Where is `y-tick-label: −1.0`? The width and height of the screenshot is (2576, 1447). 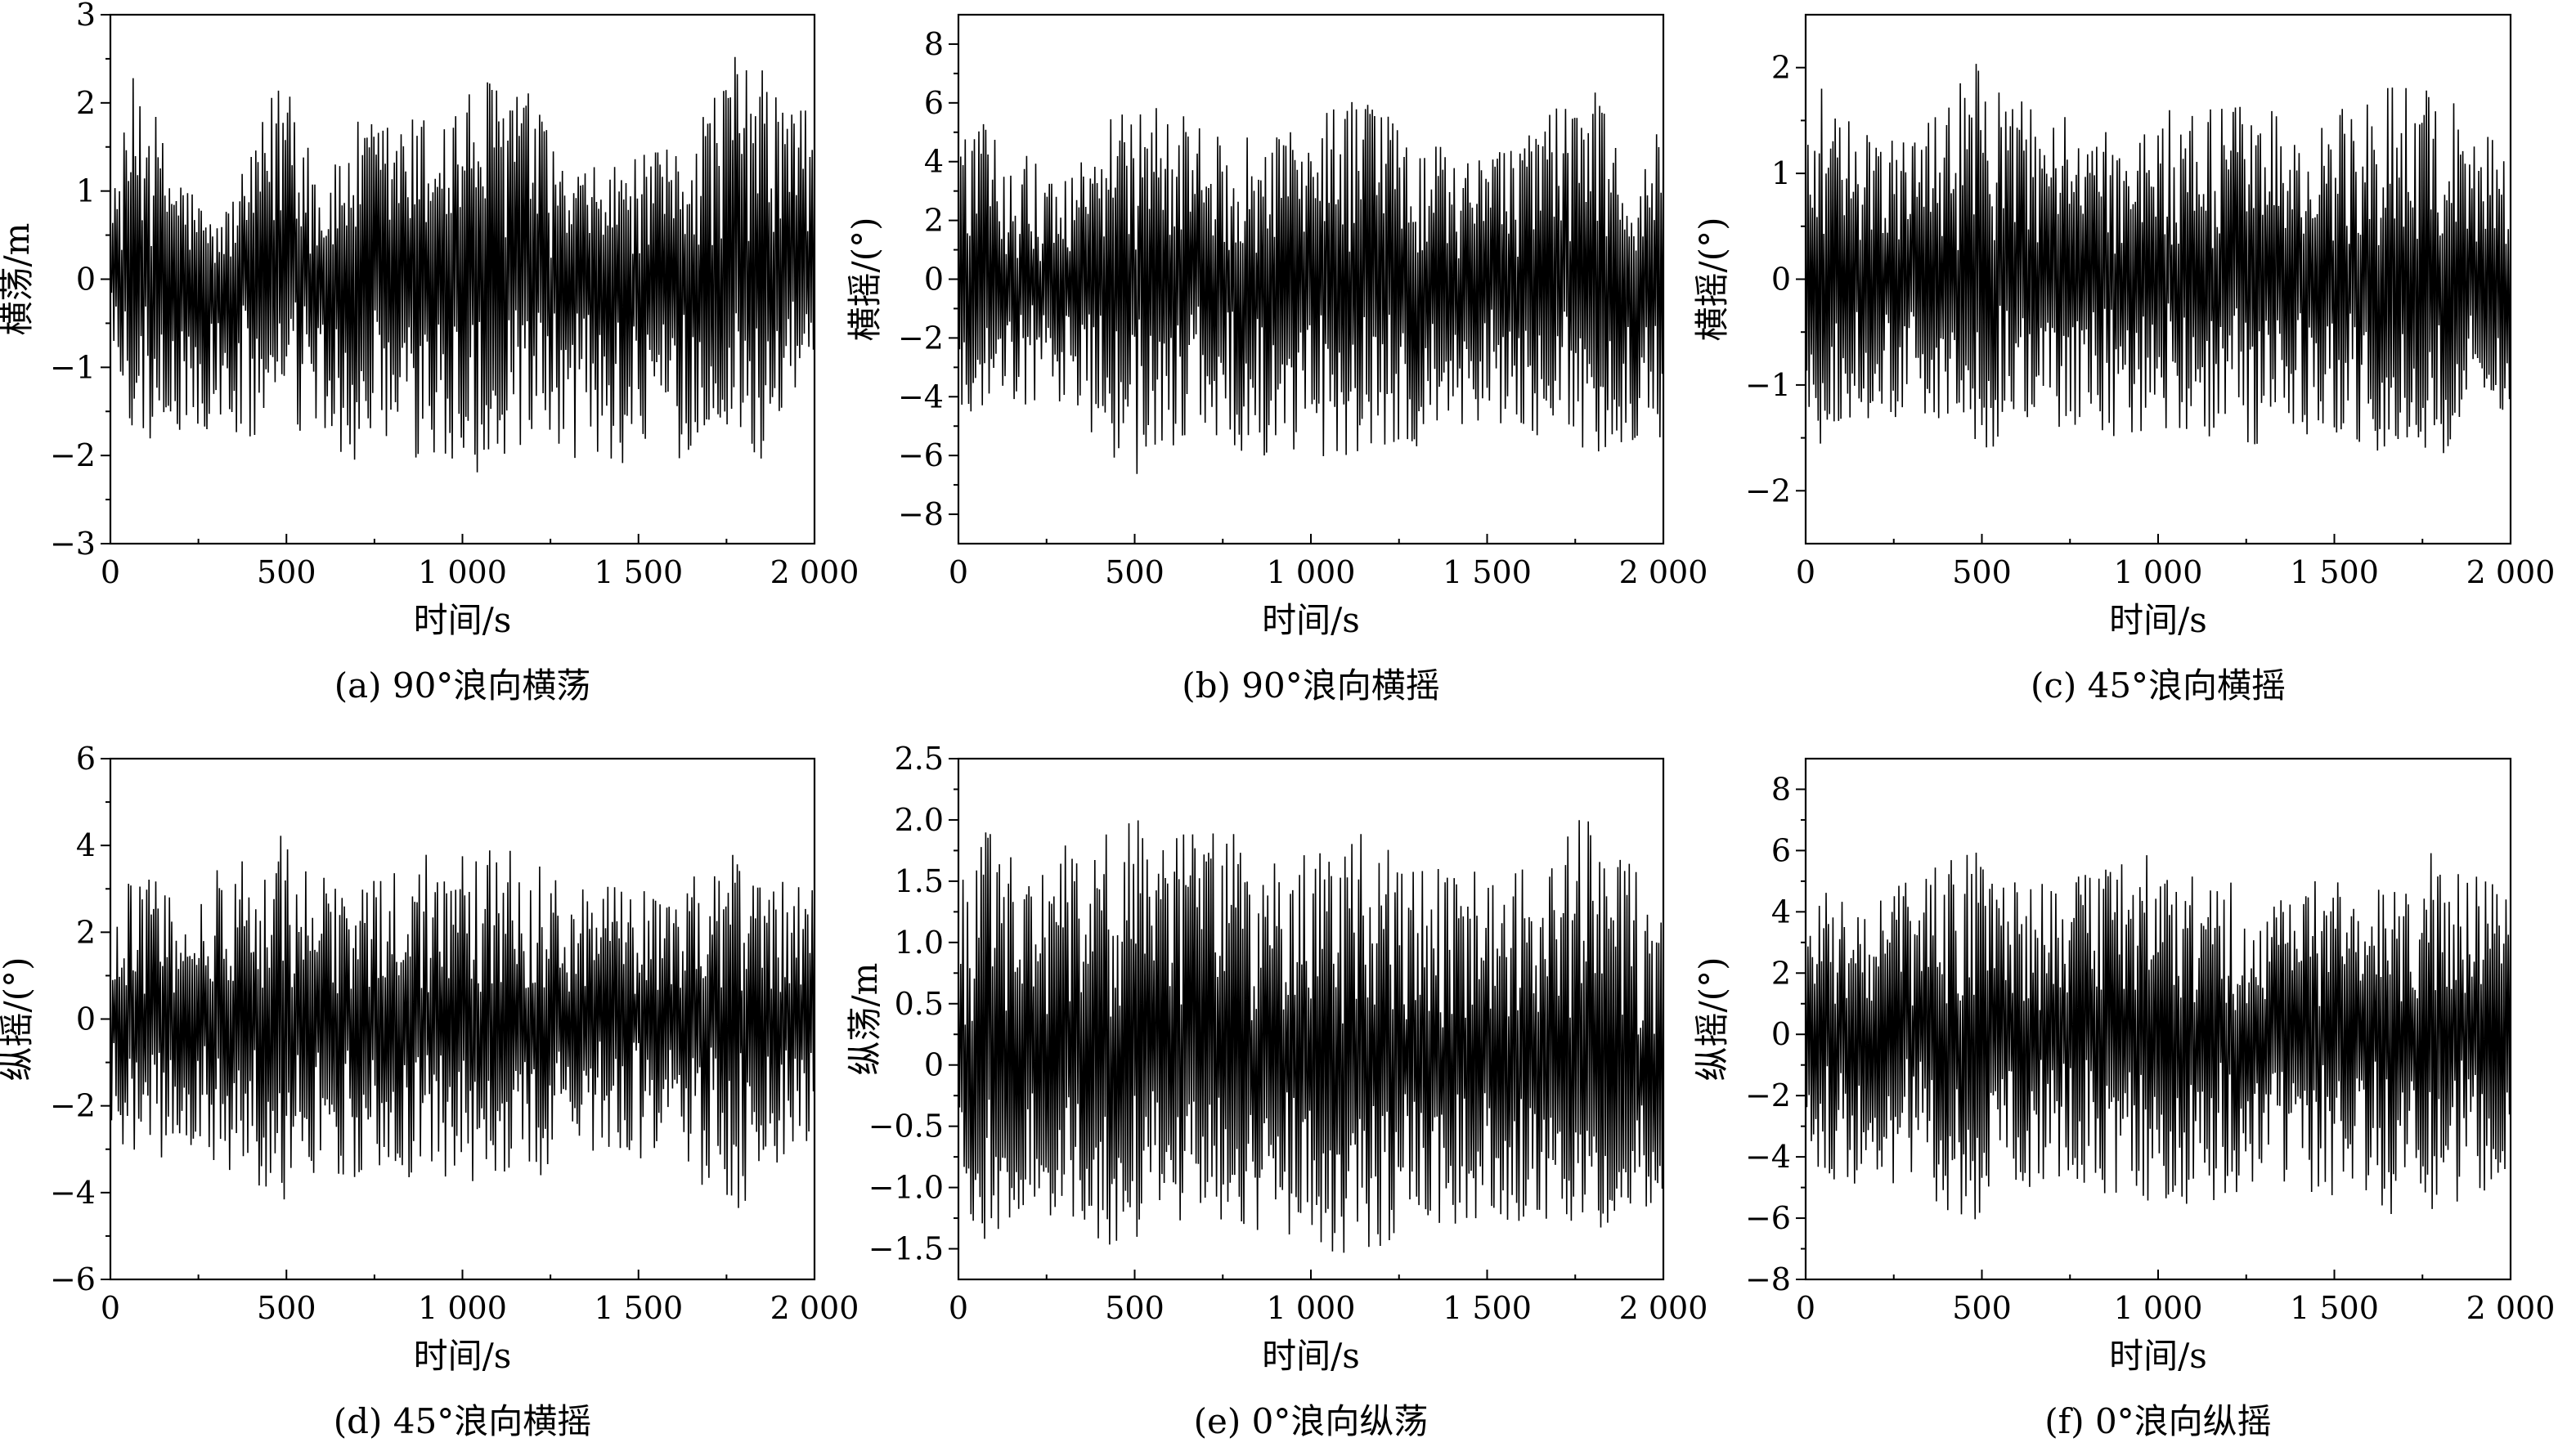
y-tick-label: −1.0 is located at coordinates (906, 1188).